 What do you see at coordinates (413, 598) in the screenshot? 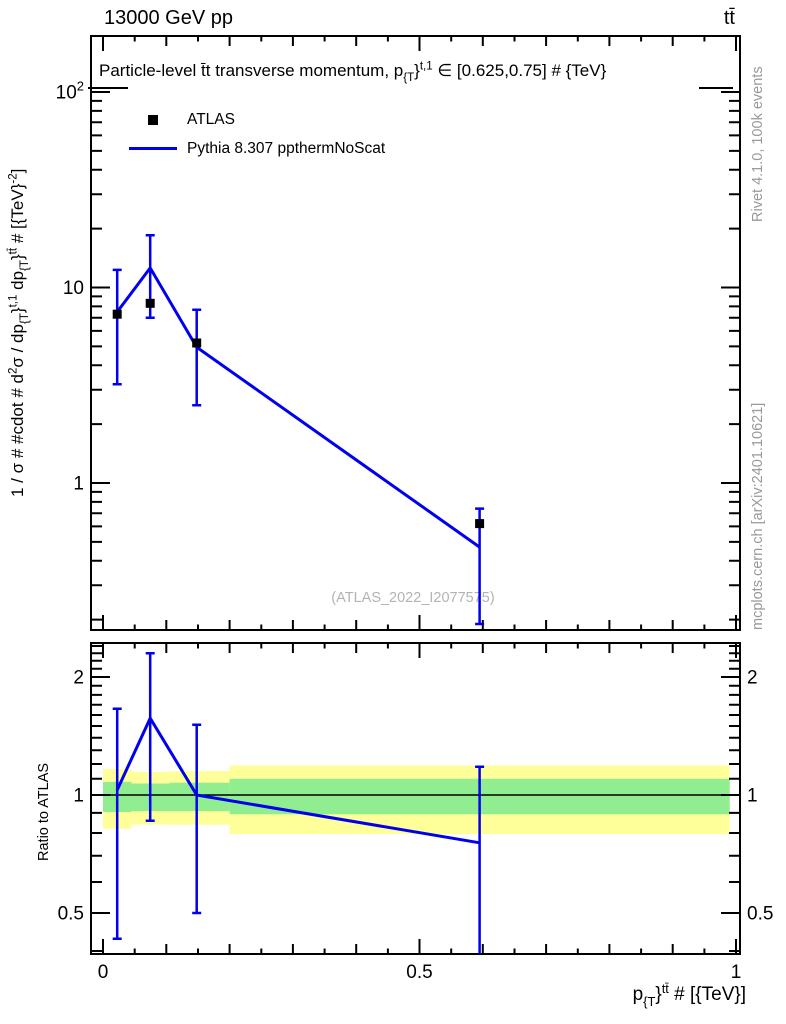
I see `analysis-watermark: (ATLAS_2022_I2077575)` at bounding box center [413, 598].